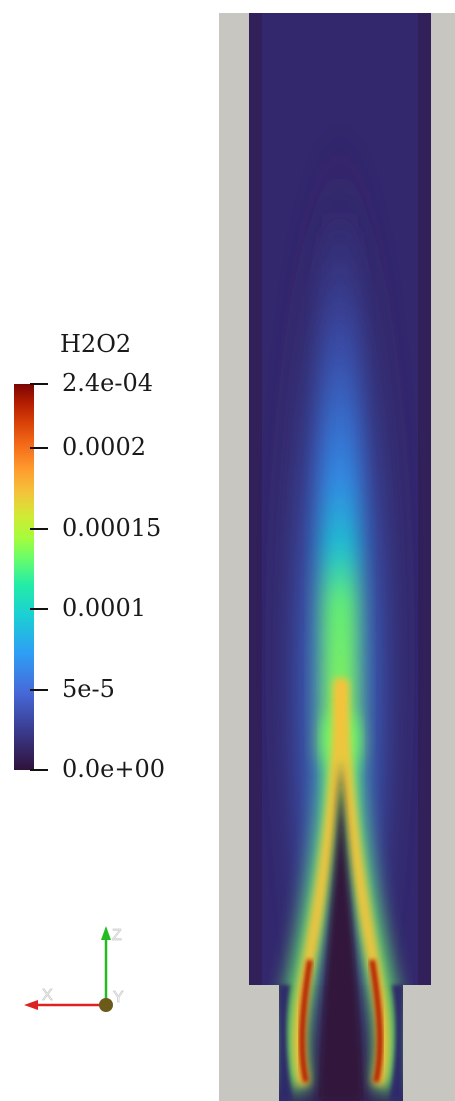 This screenshot has height=1101, width=455. Describe the element at coordinates (106, 933) in the screenshot. I see `z-axis-arrow` at that location.